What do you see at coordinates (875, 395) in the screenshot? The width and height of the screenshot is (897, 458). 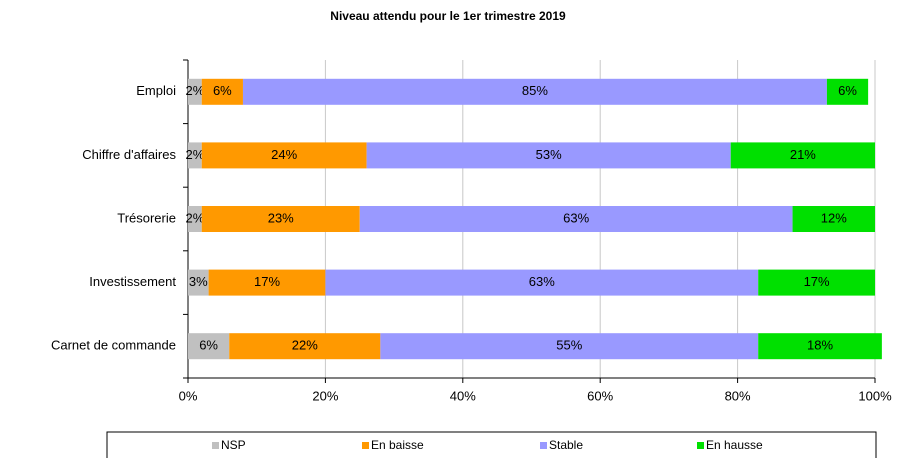 I see `x-tick-label: 100%` at bounding box center [875, 395].